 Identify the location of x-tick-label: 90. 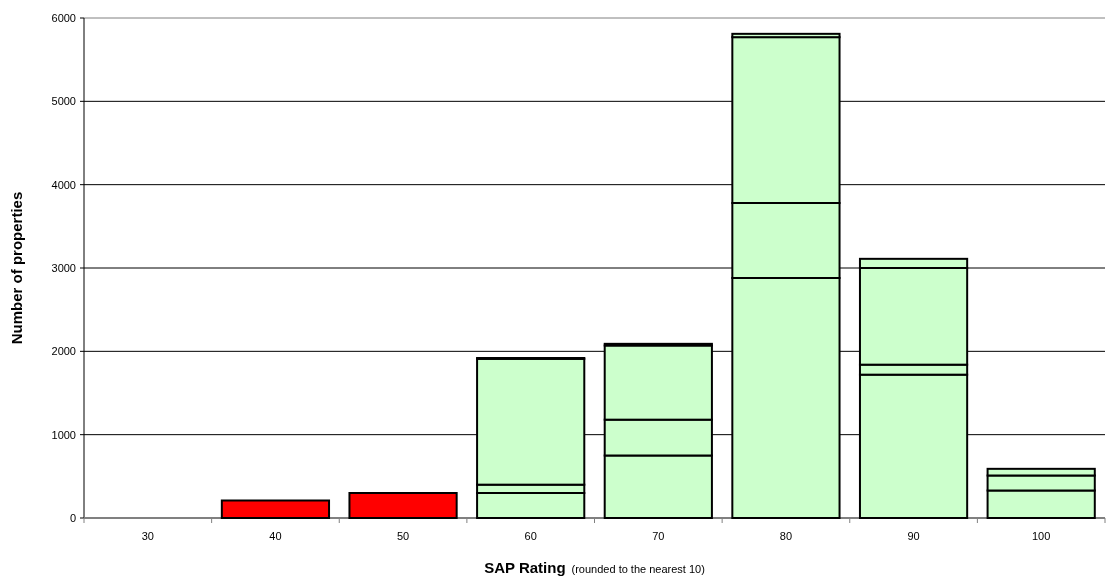
(913, 536).